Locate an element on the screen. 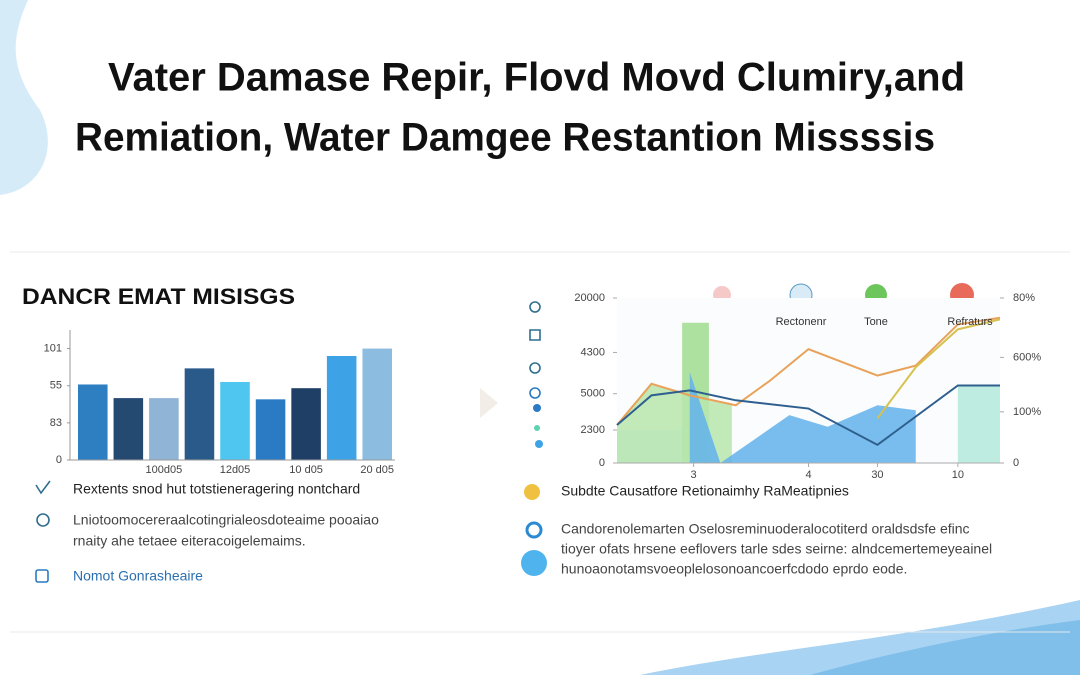 The image size is (1080, 675). y-tick-label: 2300 is located at coordinates (593, 430).